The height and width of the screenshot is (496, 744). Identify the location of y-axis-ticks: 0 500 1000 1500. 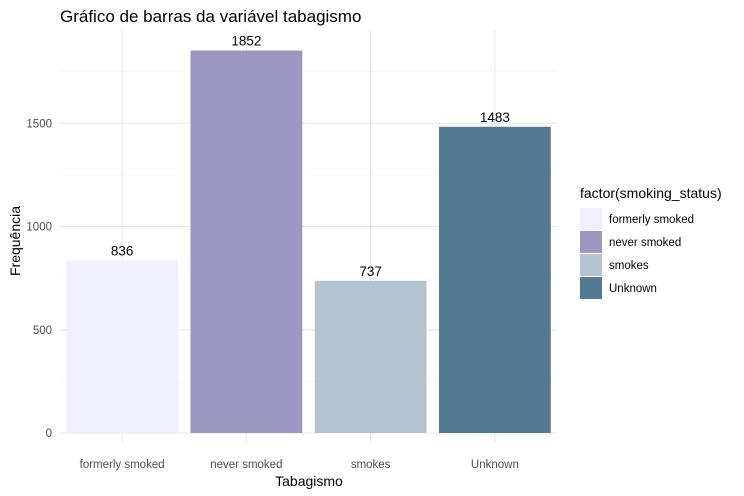
(39, 279).